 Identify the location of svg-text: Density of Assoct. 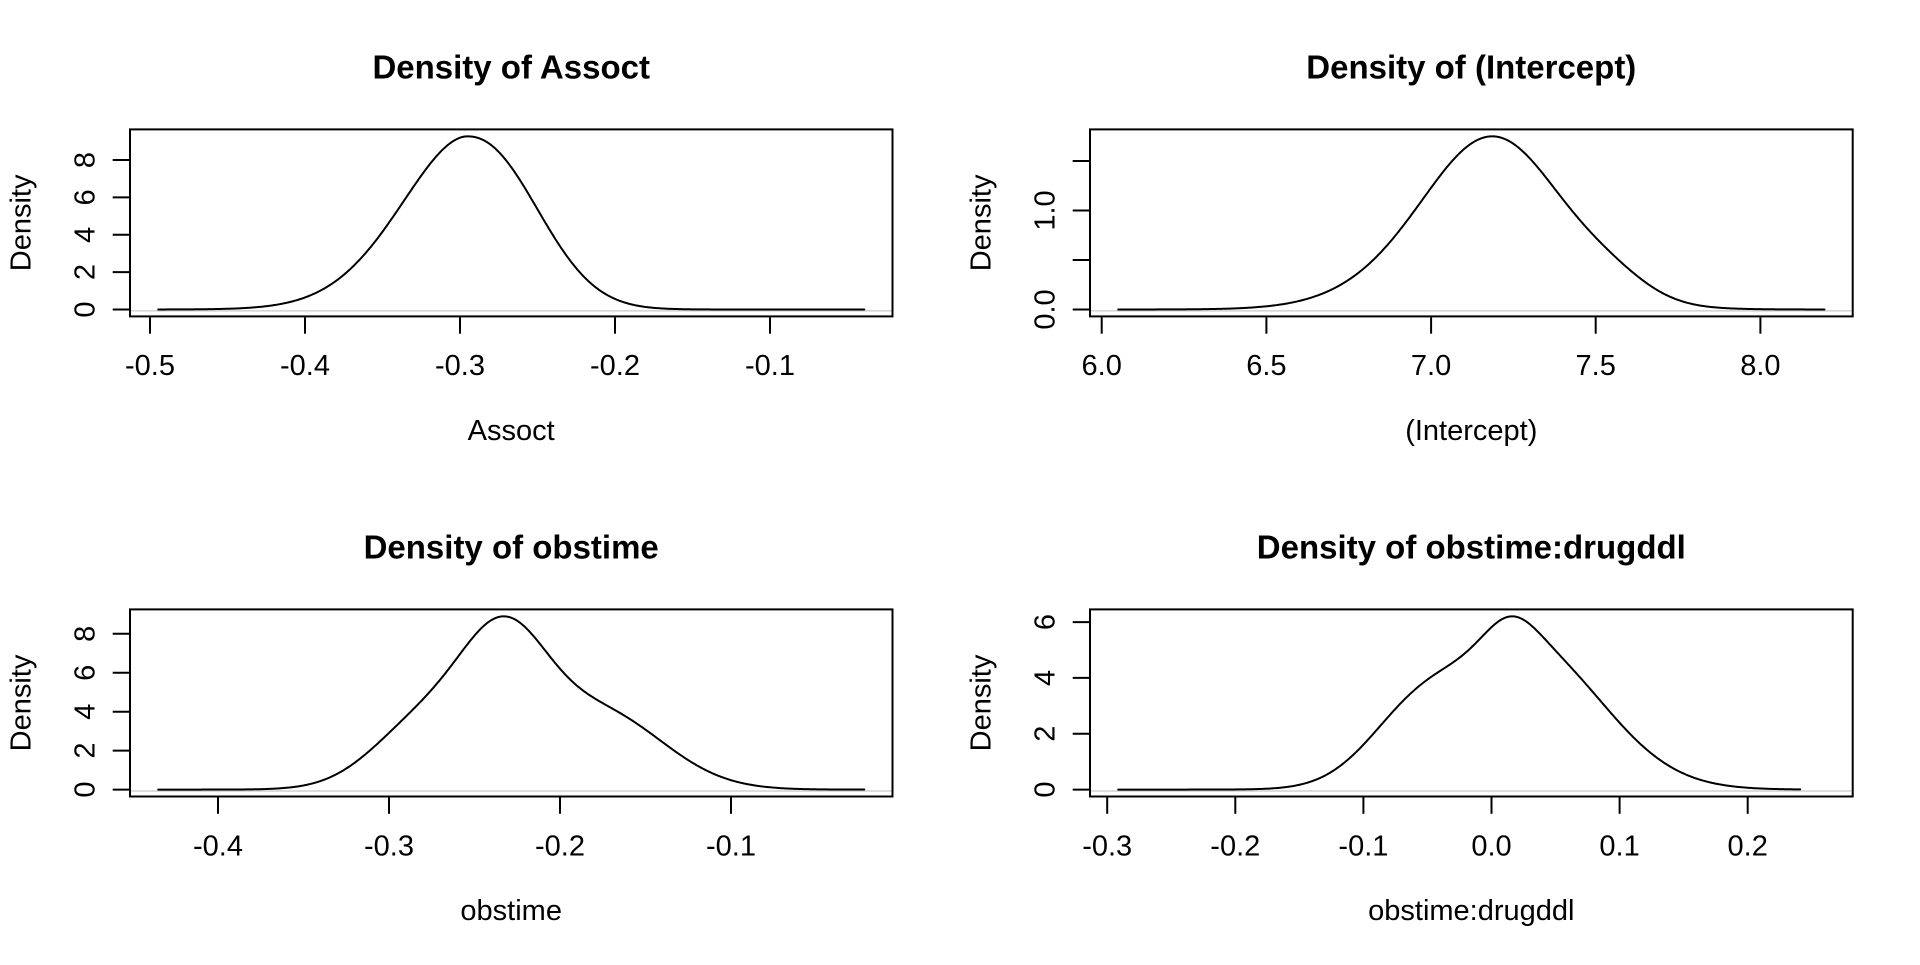
(511, 67).